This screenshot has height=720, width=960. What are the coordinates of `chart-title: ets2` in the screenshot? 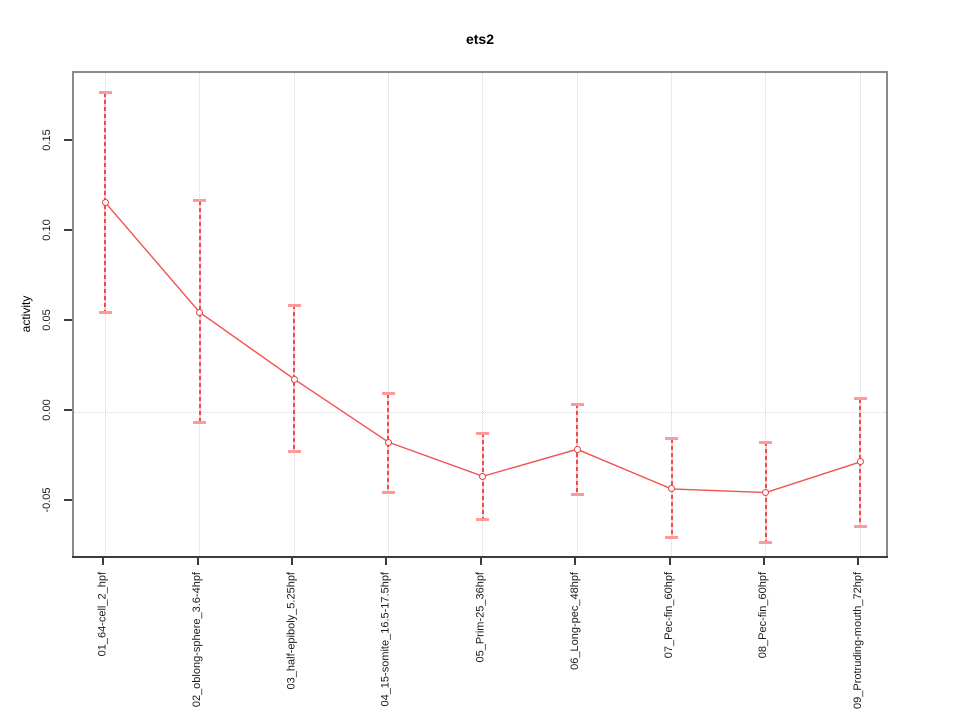 It's located at (480, 39).